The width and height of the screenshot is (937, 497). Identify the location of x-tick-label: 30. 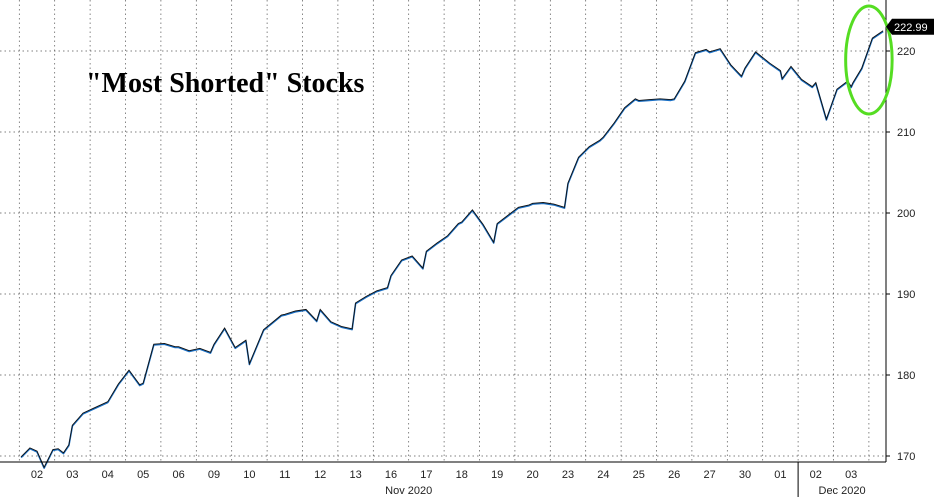
(745, 475).